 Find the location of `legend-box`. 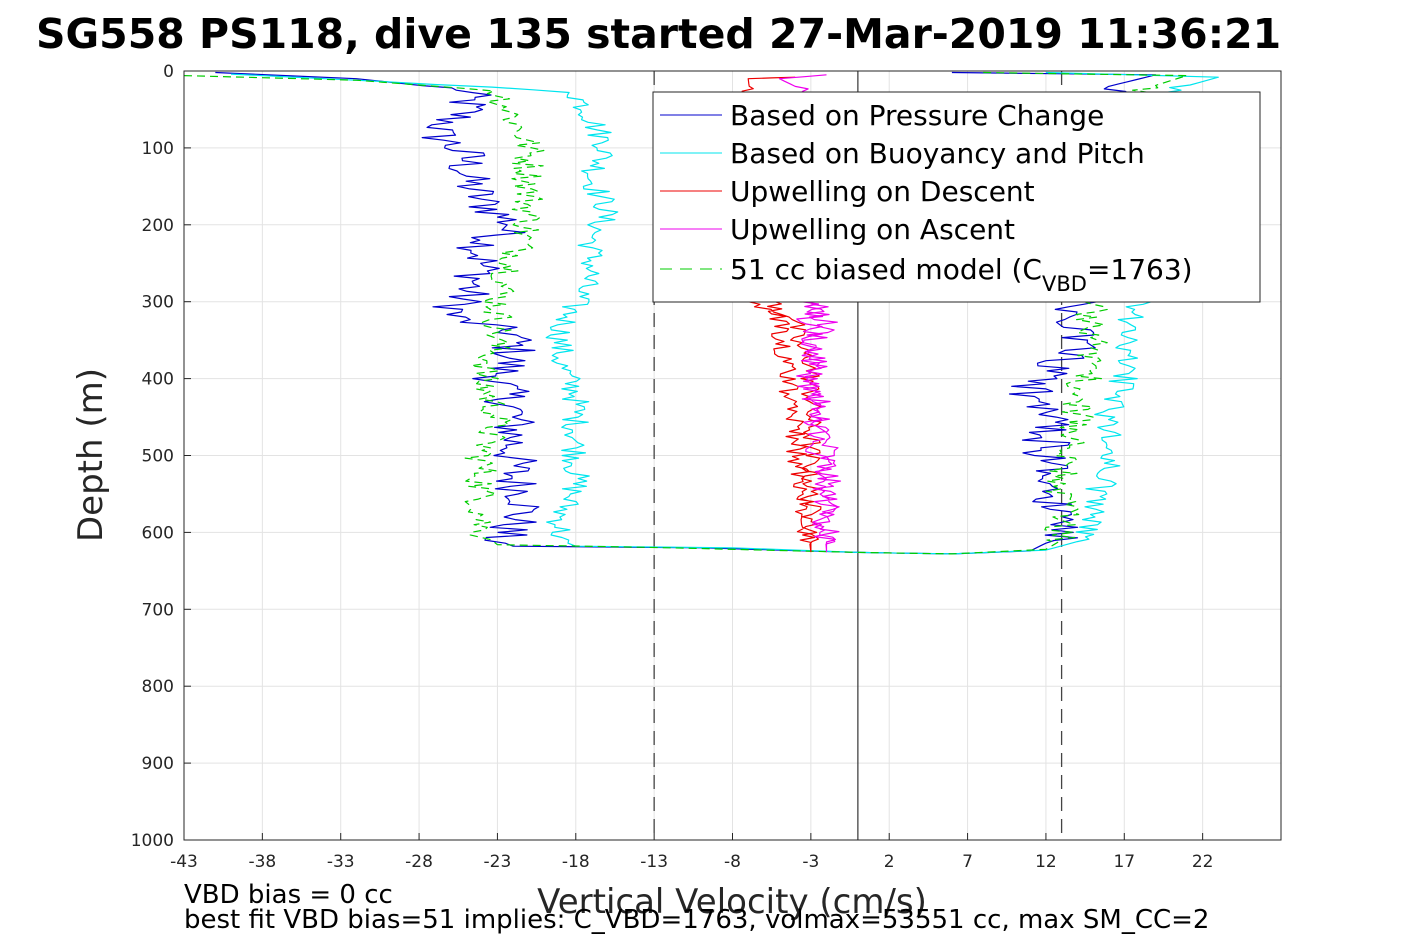

legend-box is located at coordinates (956, 197).